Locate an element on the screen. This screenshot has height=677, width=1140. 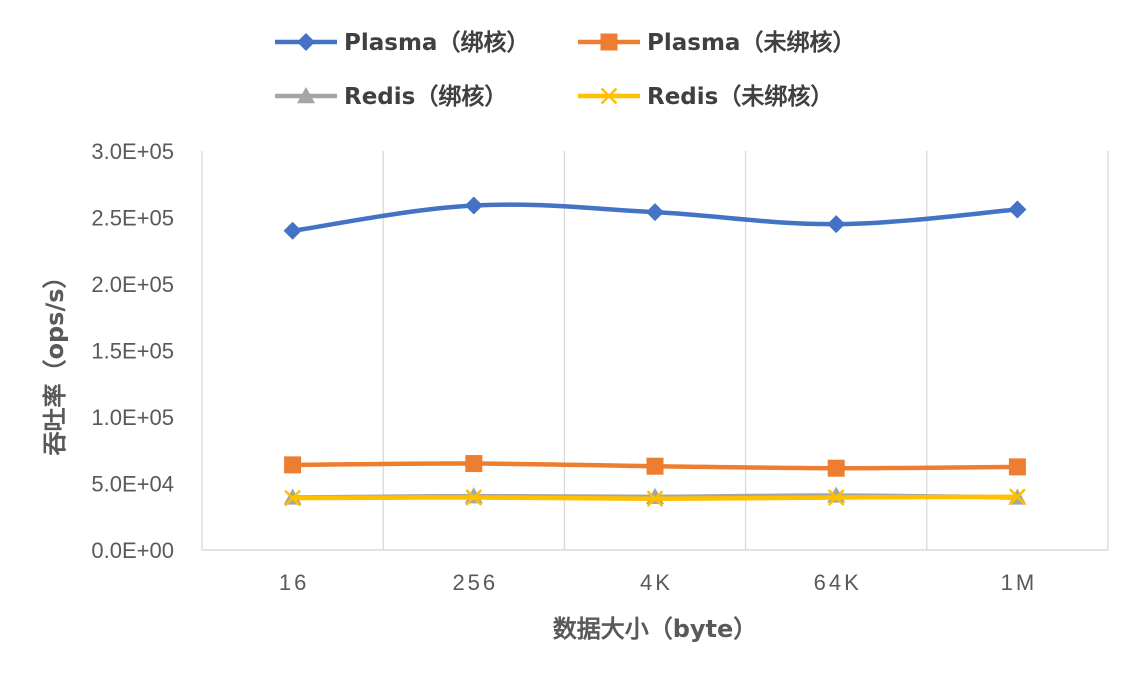
x-axis-title: 数据大小（byte） is located at coordinates (655, 629).